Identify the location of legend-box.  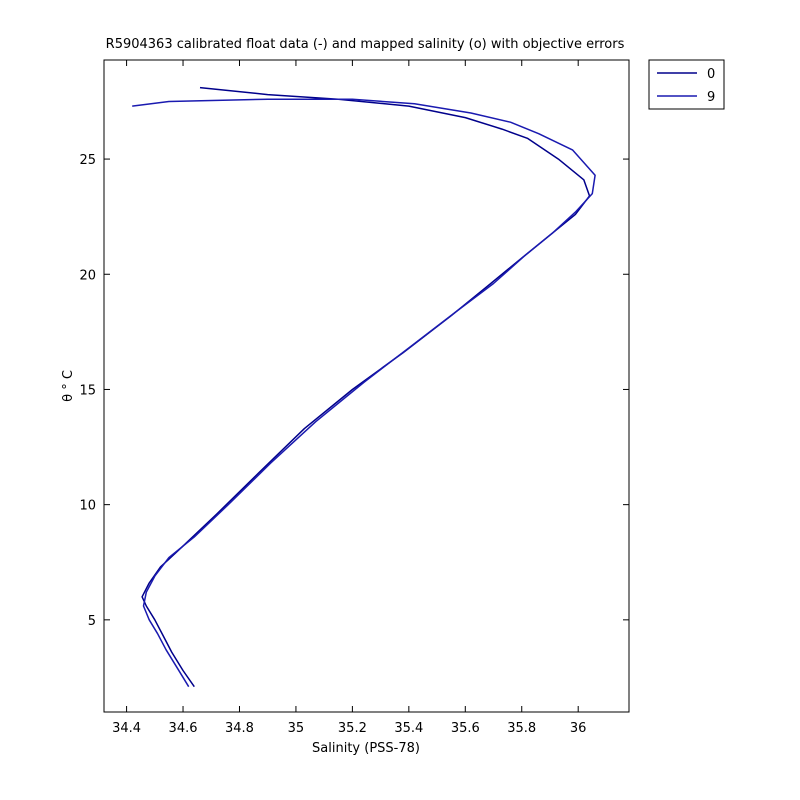
(686, 84).